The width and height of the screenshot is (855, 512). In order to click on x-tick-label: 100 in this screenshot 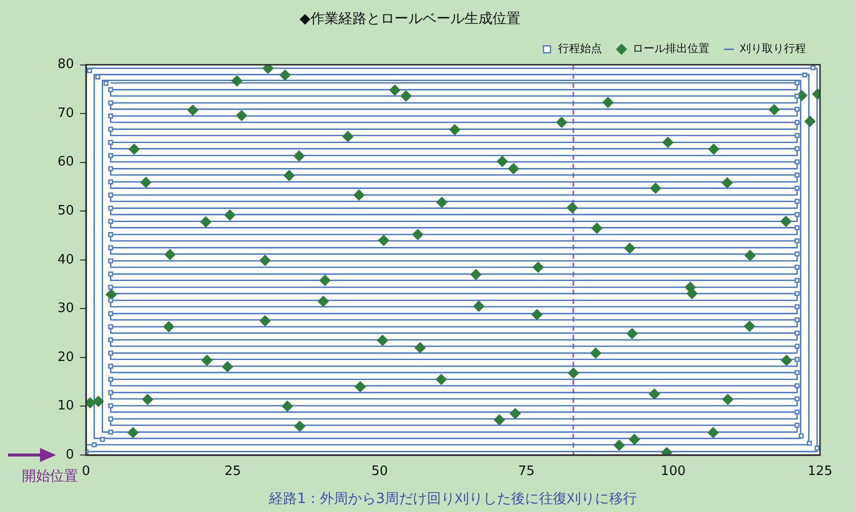, I will do `click(673, 472)`.